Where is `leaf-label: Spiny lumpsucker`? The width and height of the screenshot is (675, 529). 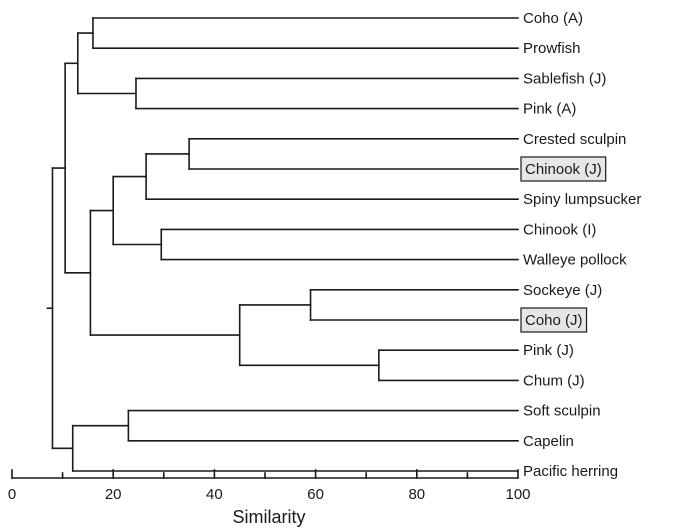
leaf-label: Spiny lumpsucker is located at coordinates (582, 199).